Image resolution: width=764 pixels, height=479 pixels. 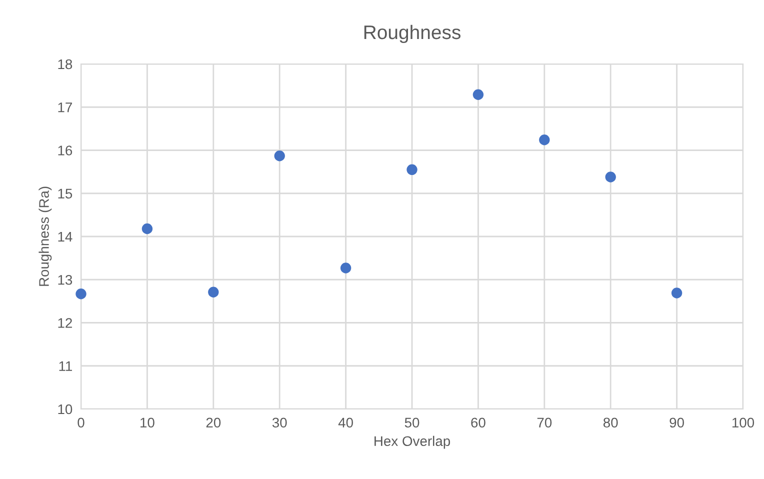 I want to click on y-tick-label: 10, so click(x=65, y=409).